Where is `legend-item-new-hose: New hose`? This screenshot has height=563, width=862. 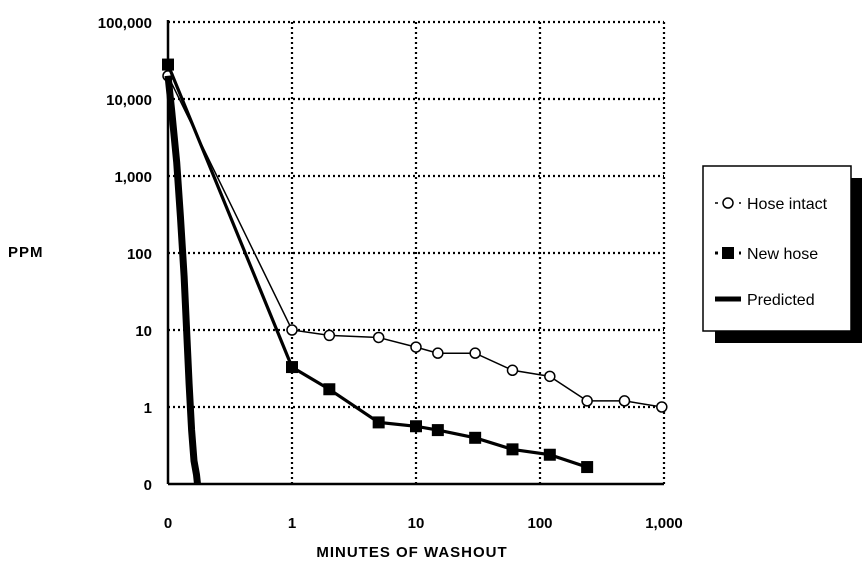
legend-item-new-hose: New hose is located at coordinates (766, 254).